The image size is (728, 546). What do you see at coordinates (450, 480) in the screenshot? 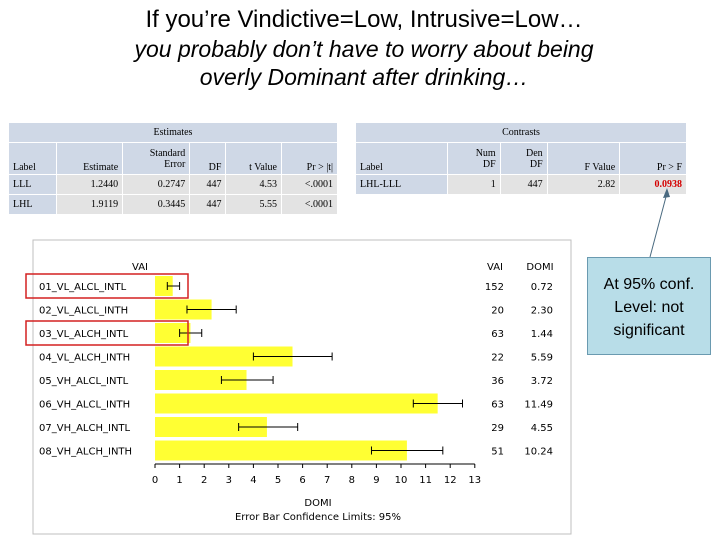
I see `x-tick-label: 12` at bounding box center [450, 480].